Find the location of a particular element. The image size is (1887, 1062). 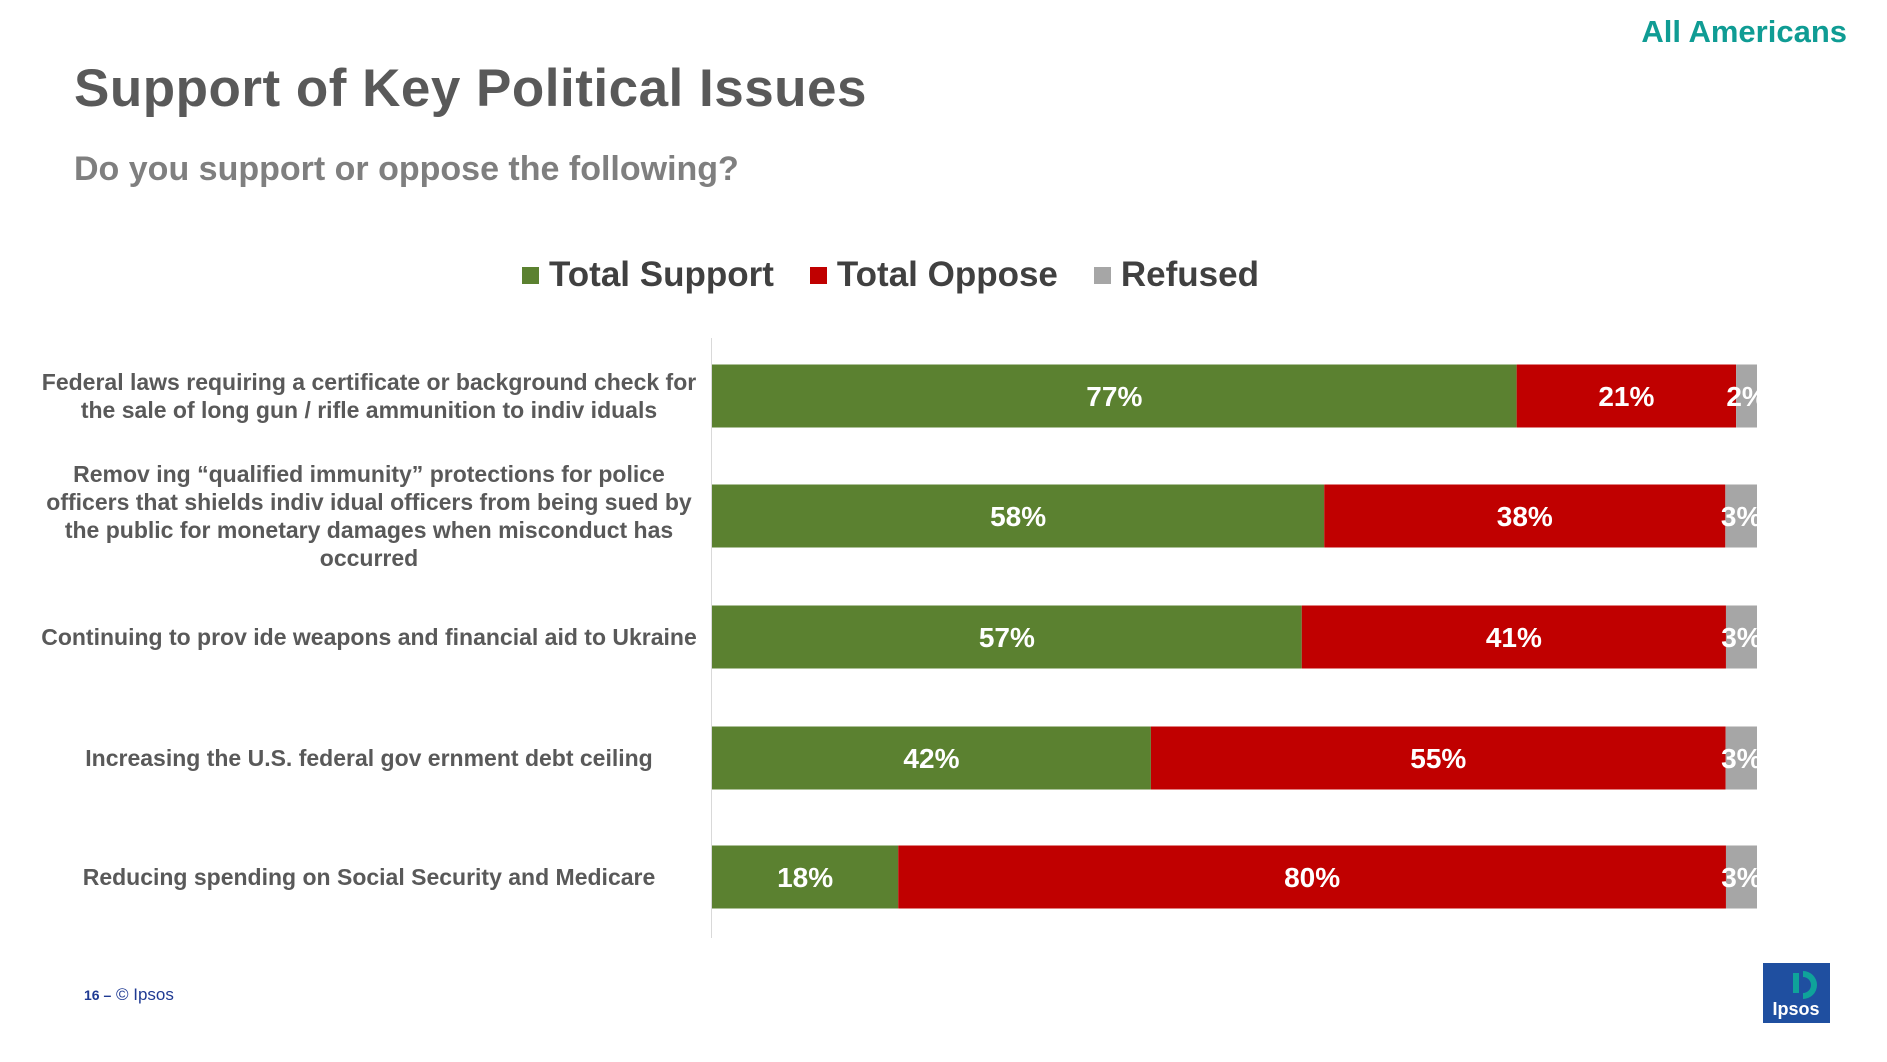

legend-item-support: Total Support is located at coordinates (648, 275).